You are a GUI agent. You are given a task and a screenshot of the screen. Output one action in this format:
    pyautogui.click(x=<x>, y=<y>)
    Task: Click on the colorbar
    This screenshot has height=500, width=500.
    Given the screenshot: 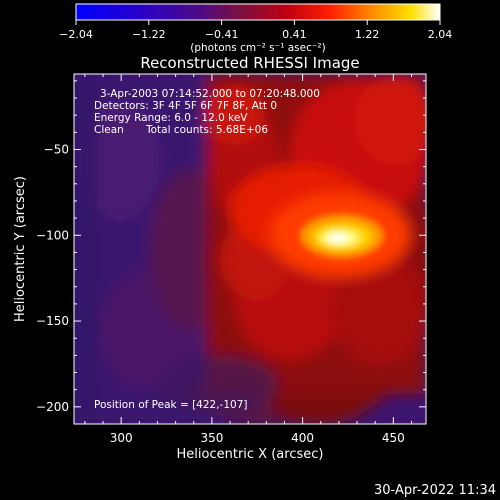 What is the action you would take?
    pyautogui.click(x=258, y=12)
    